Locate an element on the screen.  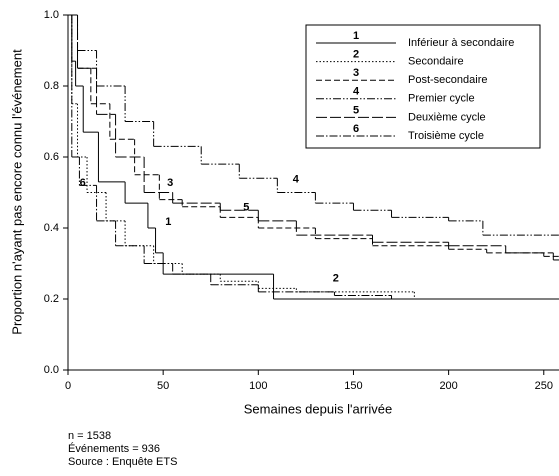
x-tick-label: 50 is located at coordinates (163, 386).